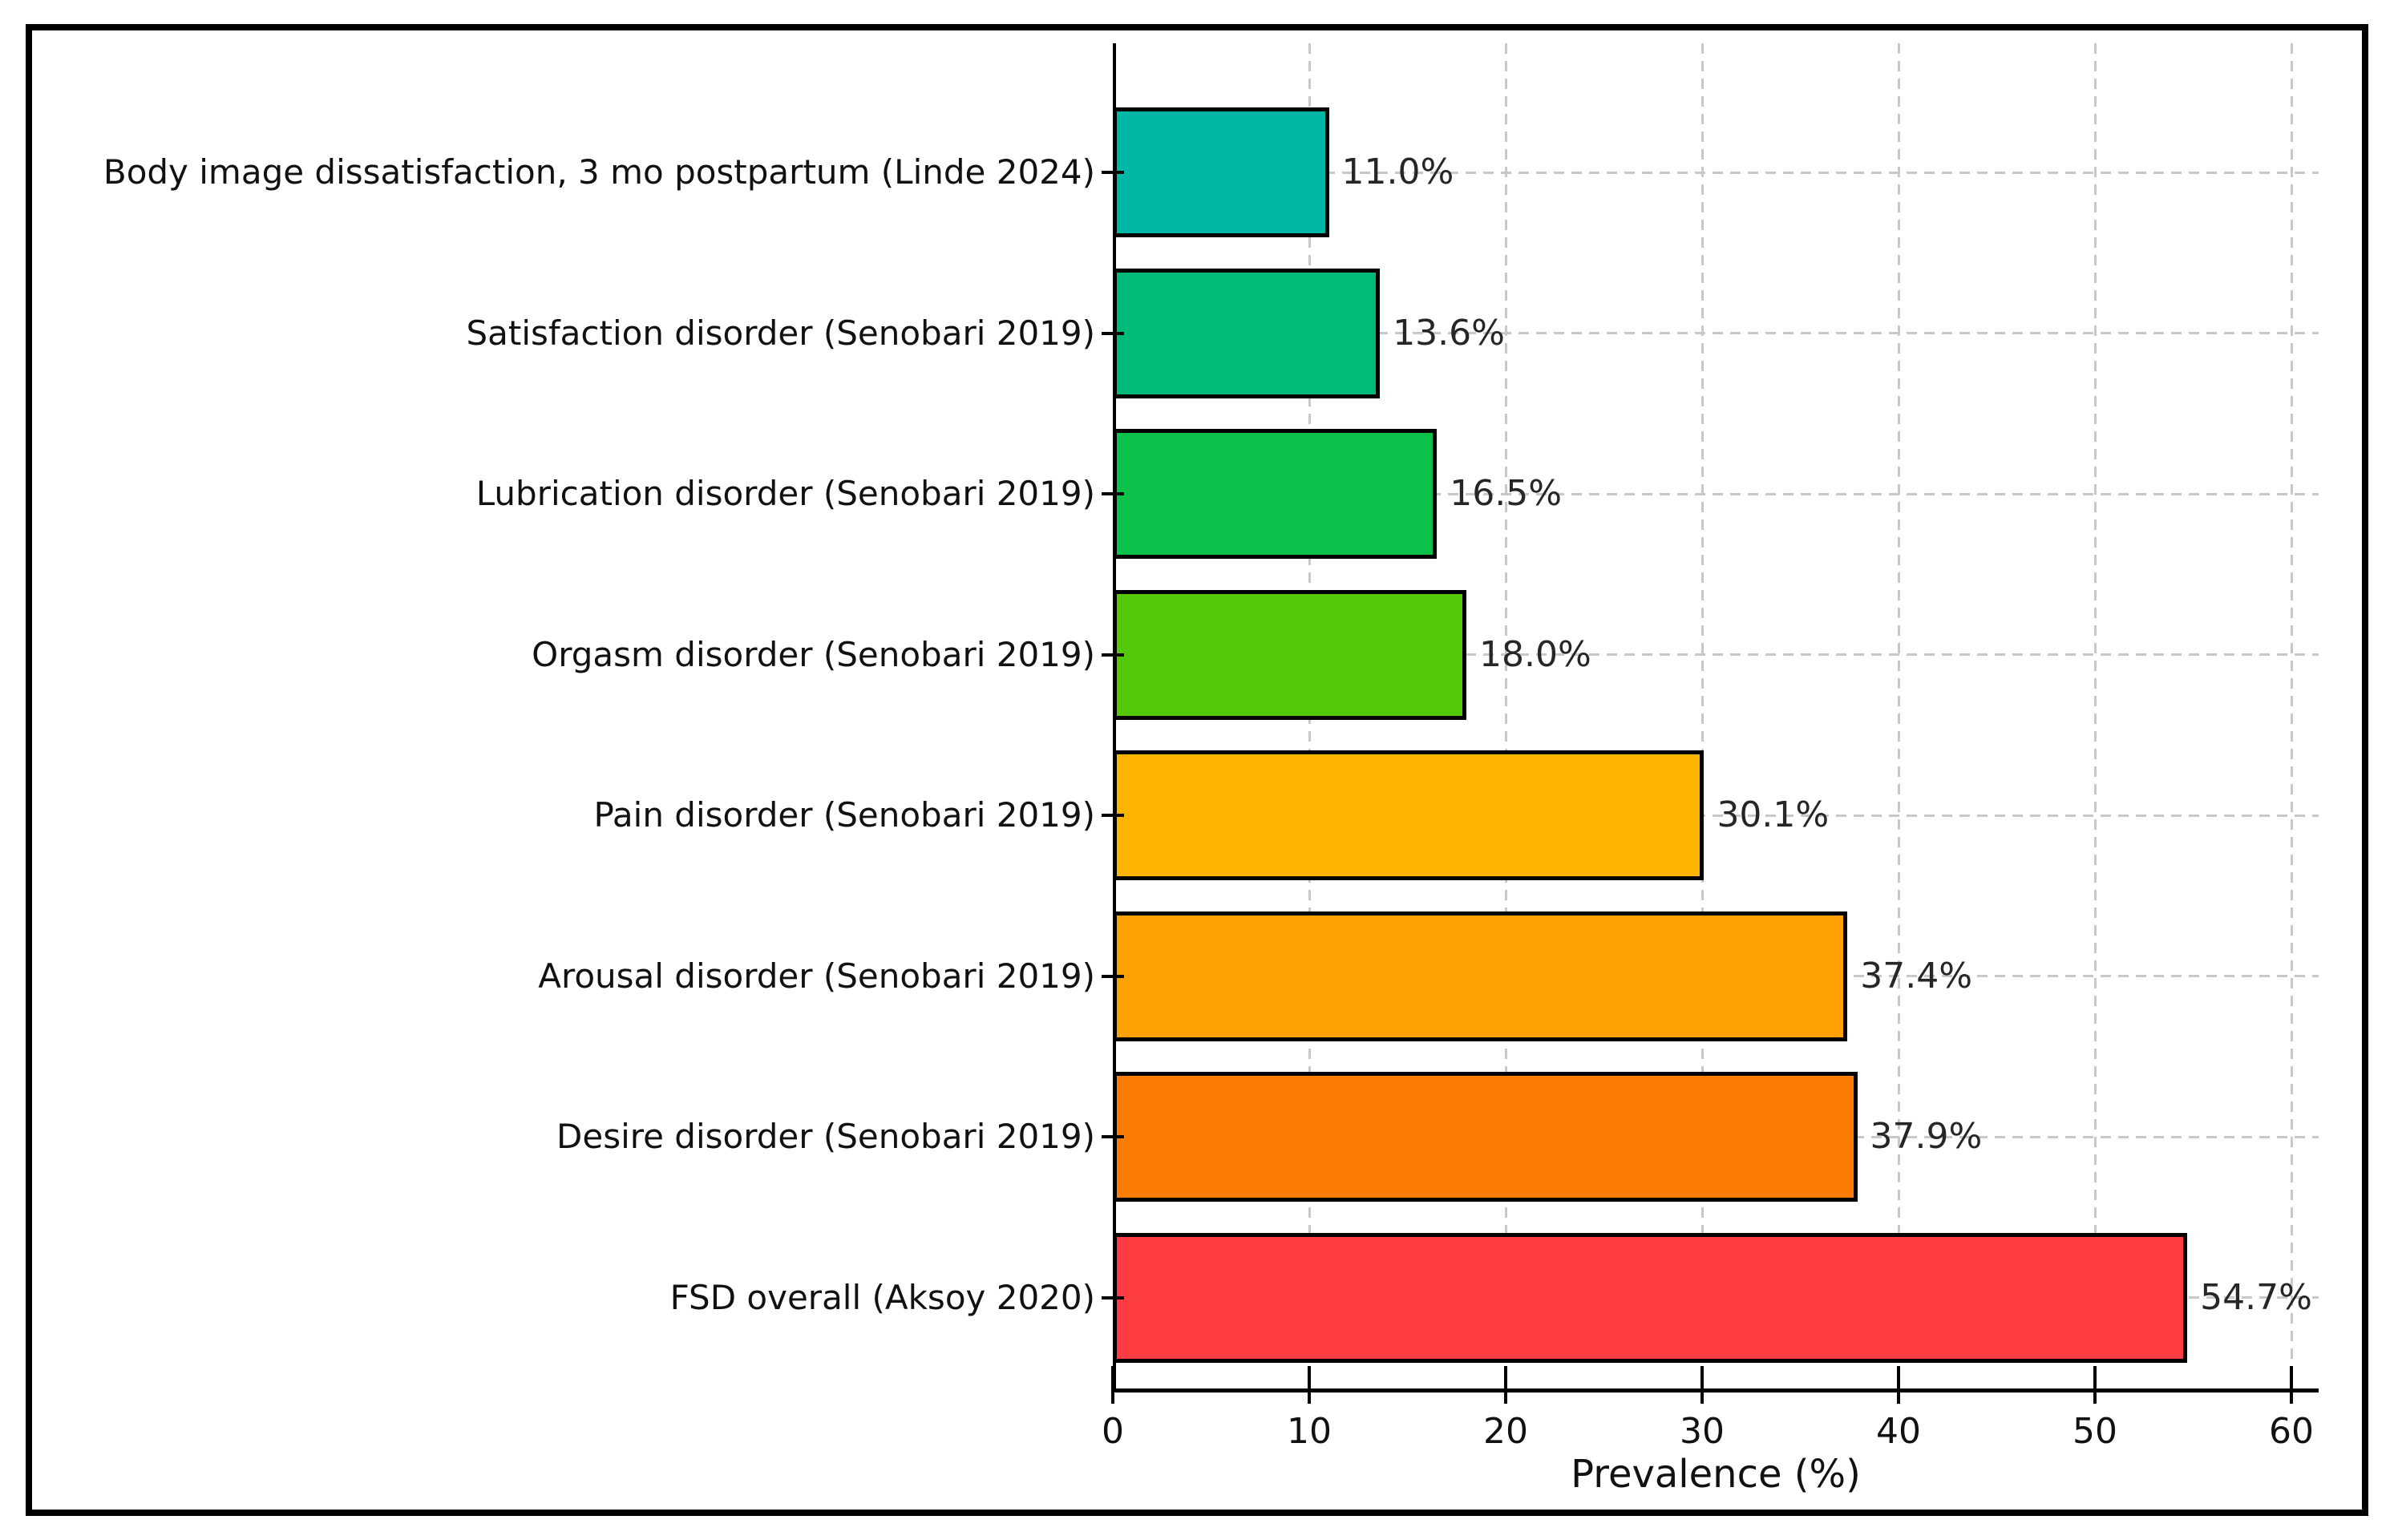  I want to click on y-axis-category-label: Desire disorder (Senobari 2019), so click(826, 1137).